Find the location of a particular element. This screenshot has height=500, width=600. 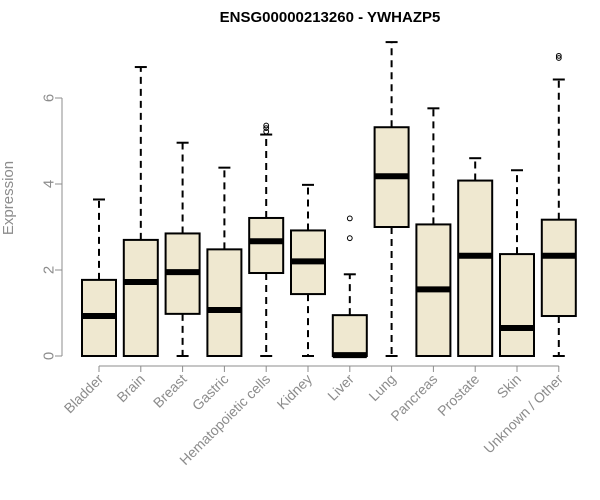

x-tick-label: Lung is located at coordinates (381, 387).